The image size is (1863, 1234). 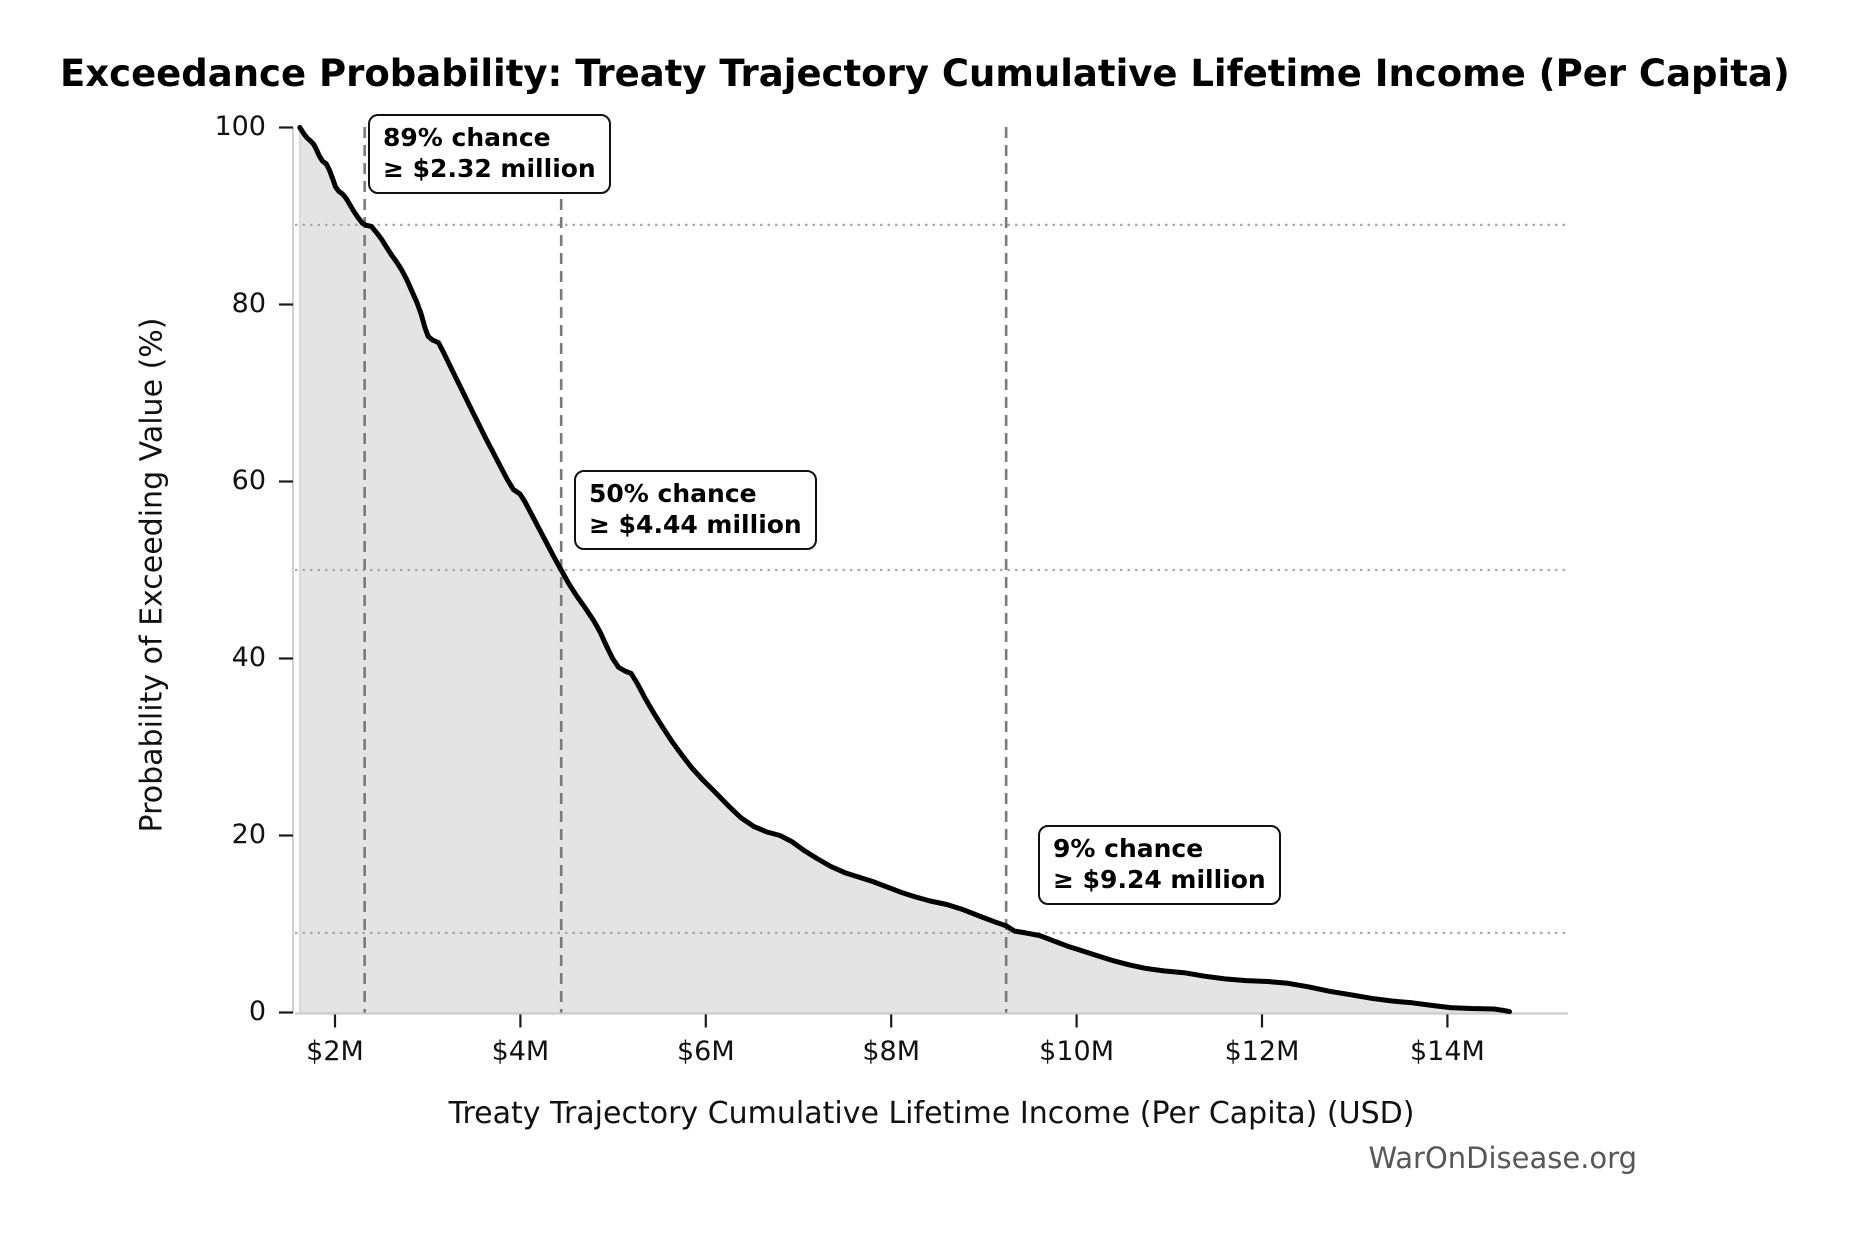 What do you see at coordinates (705, 1051) in the screenshot?
I see `x-tick-label: $6M` at bounding box center [705, 1051].